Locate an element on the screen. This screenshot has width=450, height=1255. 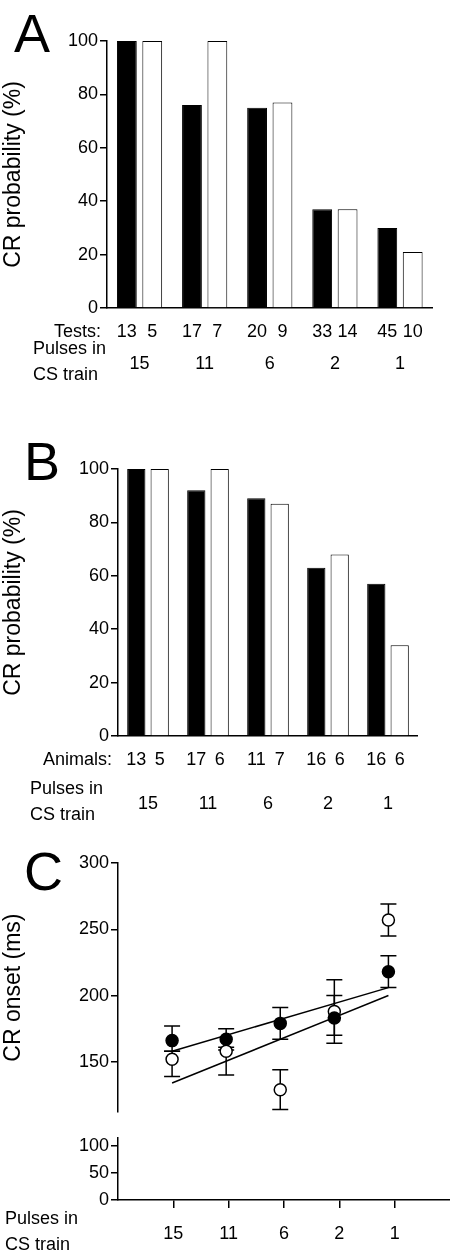
text: 45 is located at coordinates (387, 330).